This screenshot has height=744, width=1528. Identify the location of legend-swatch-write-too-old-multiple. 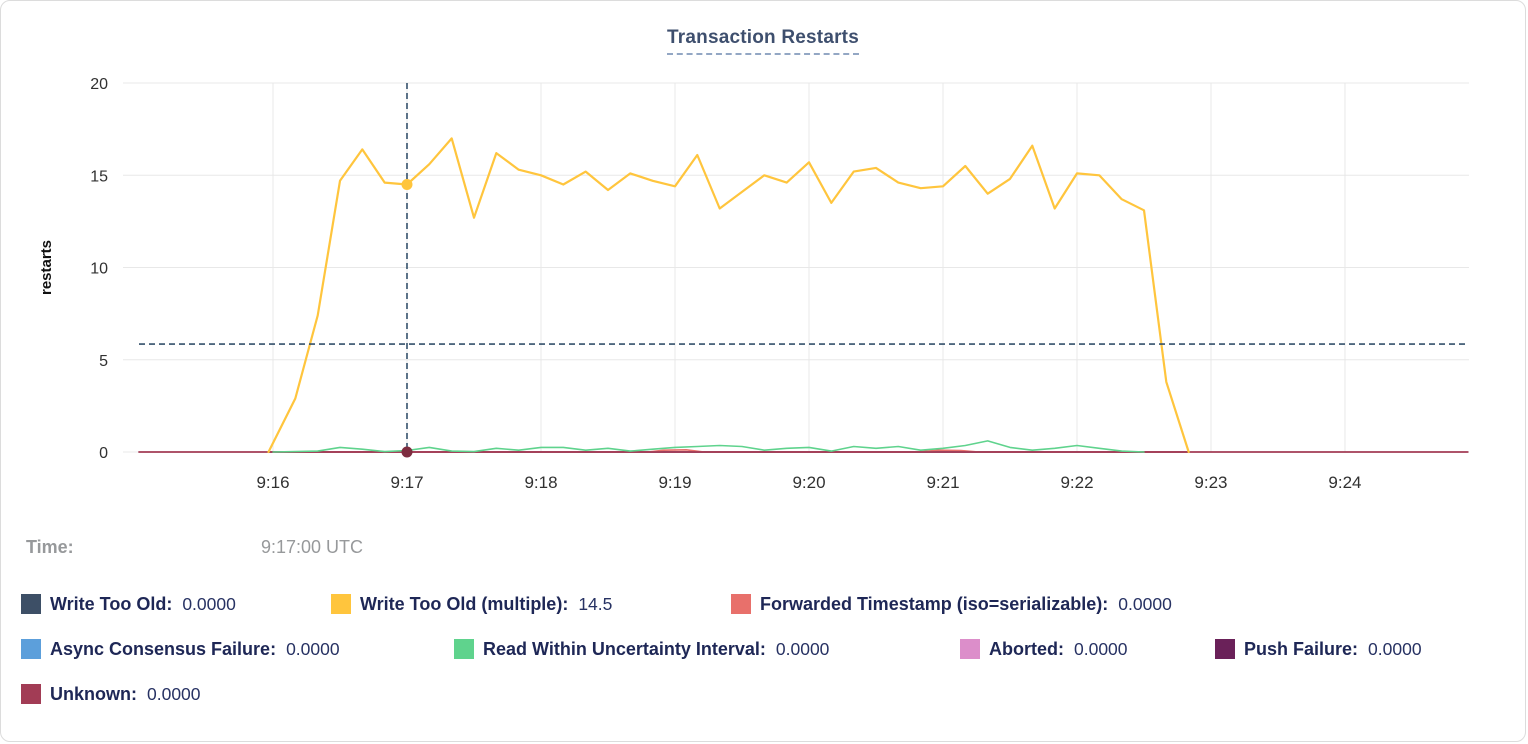
(341, 604).